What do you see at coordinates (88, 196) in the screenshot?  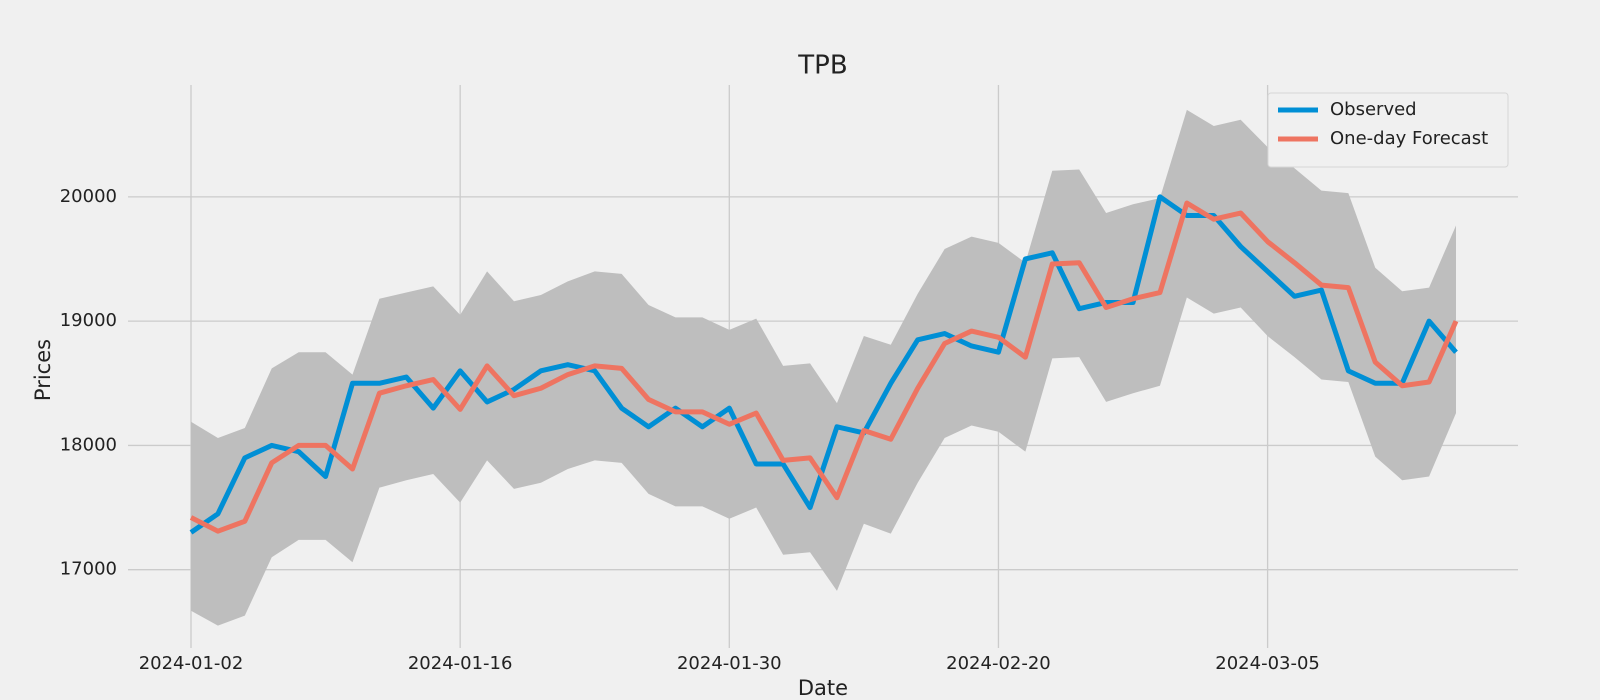 I see `y-tick-label: 20000` at bounding box center [88, 196].